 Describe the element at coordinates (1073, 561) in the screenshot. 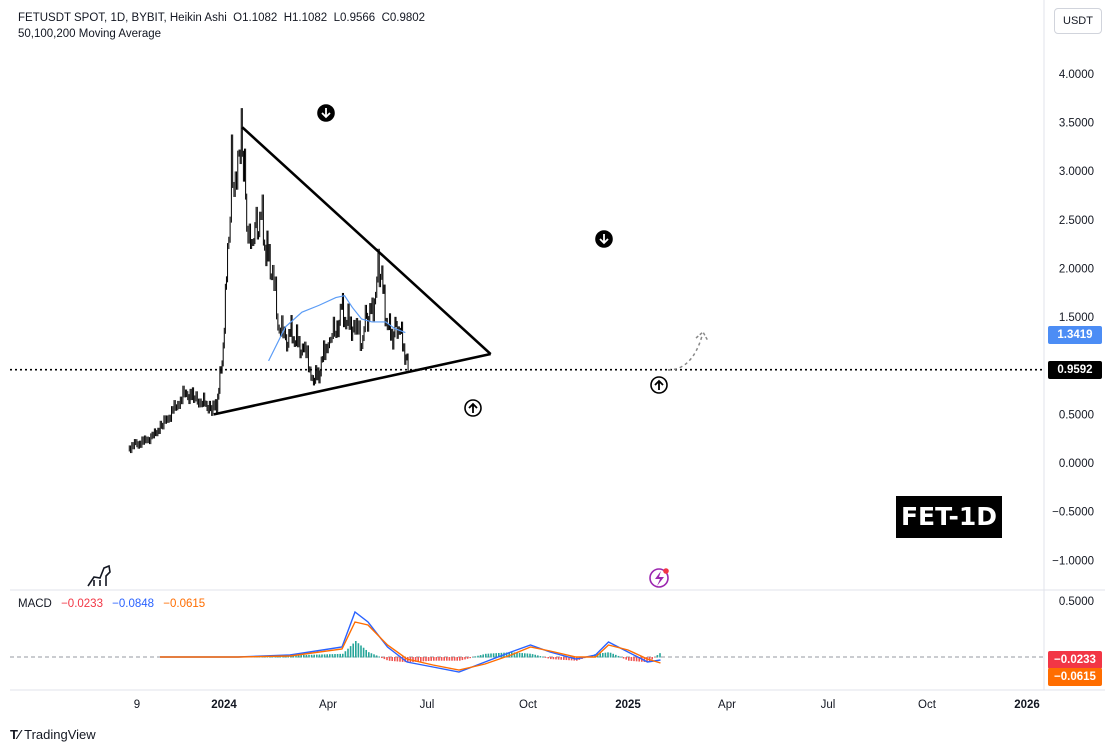

I see `y-tick-label: −1.0000` at that location.